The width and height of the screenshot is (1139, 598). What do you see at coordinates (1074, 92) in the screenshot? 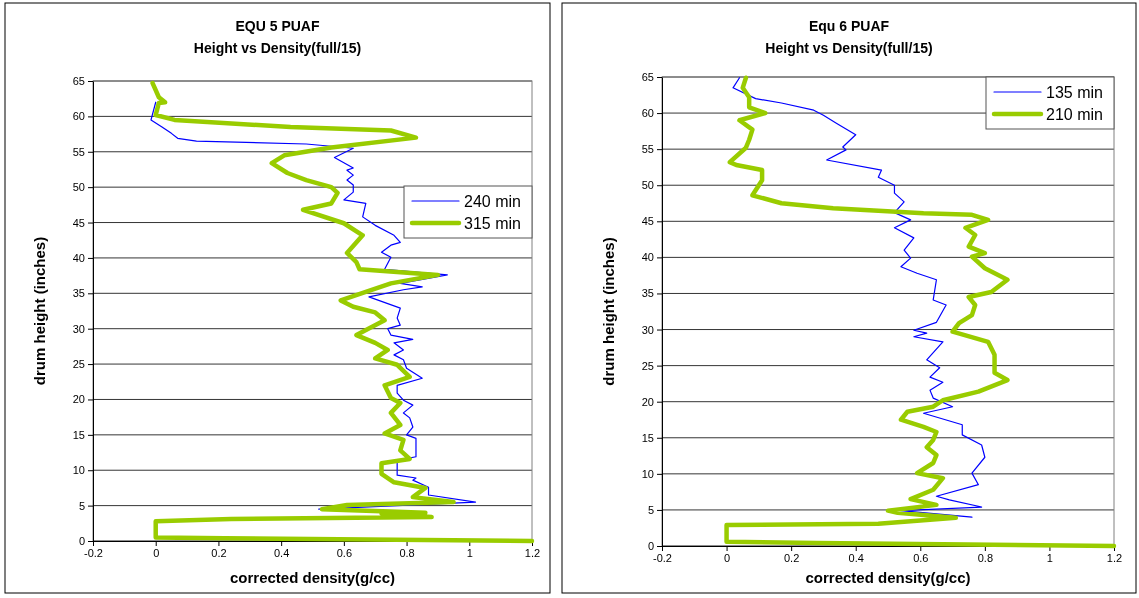
I see `legend-label: 135 min` at bounding box center [1074, 92].